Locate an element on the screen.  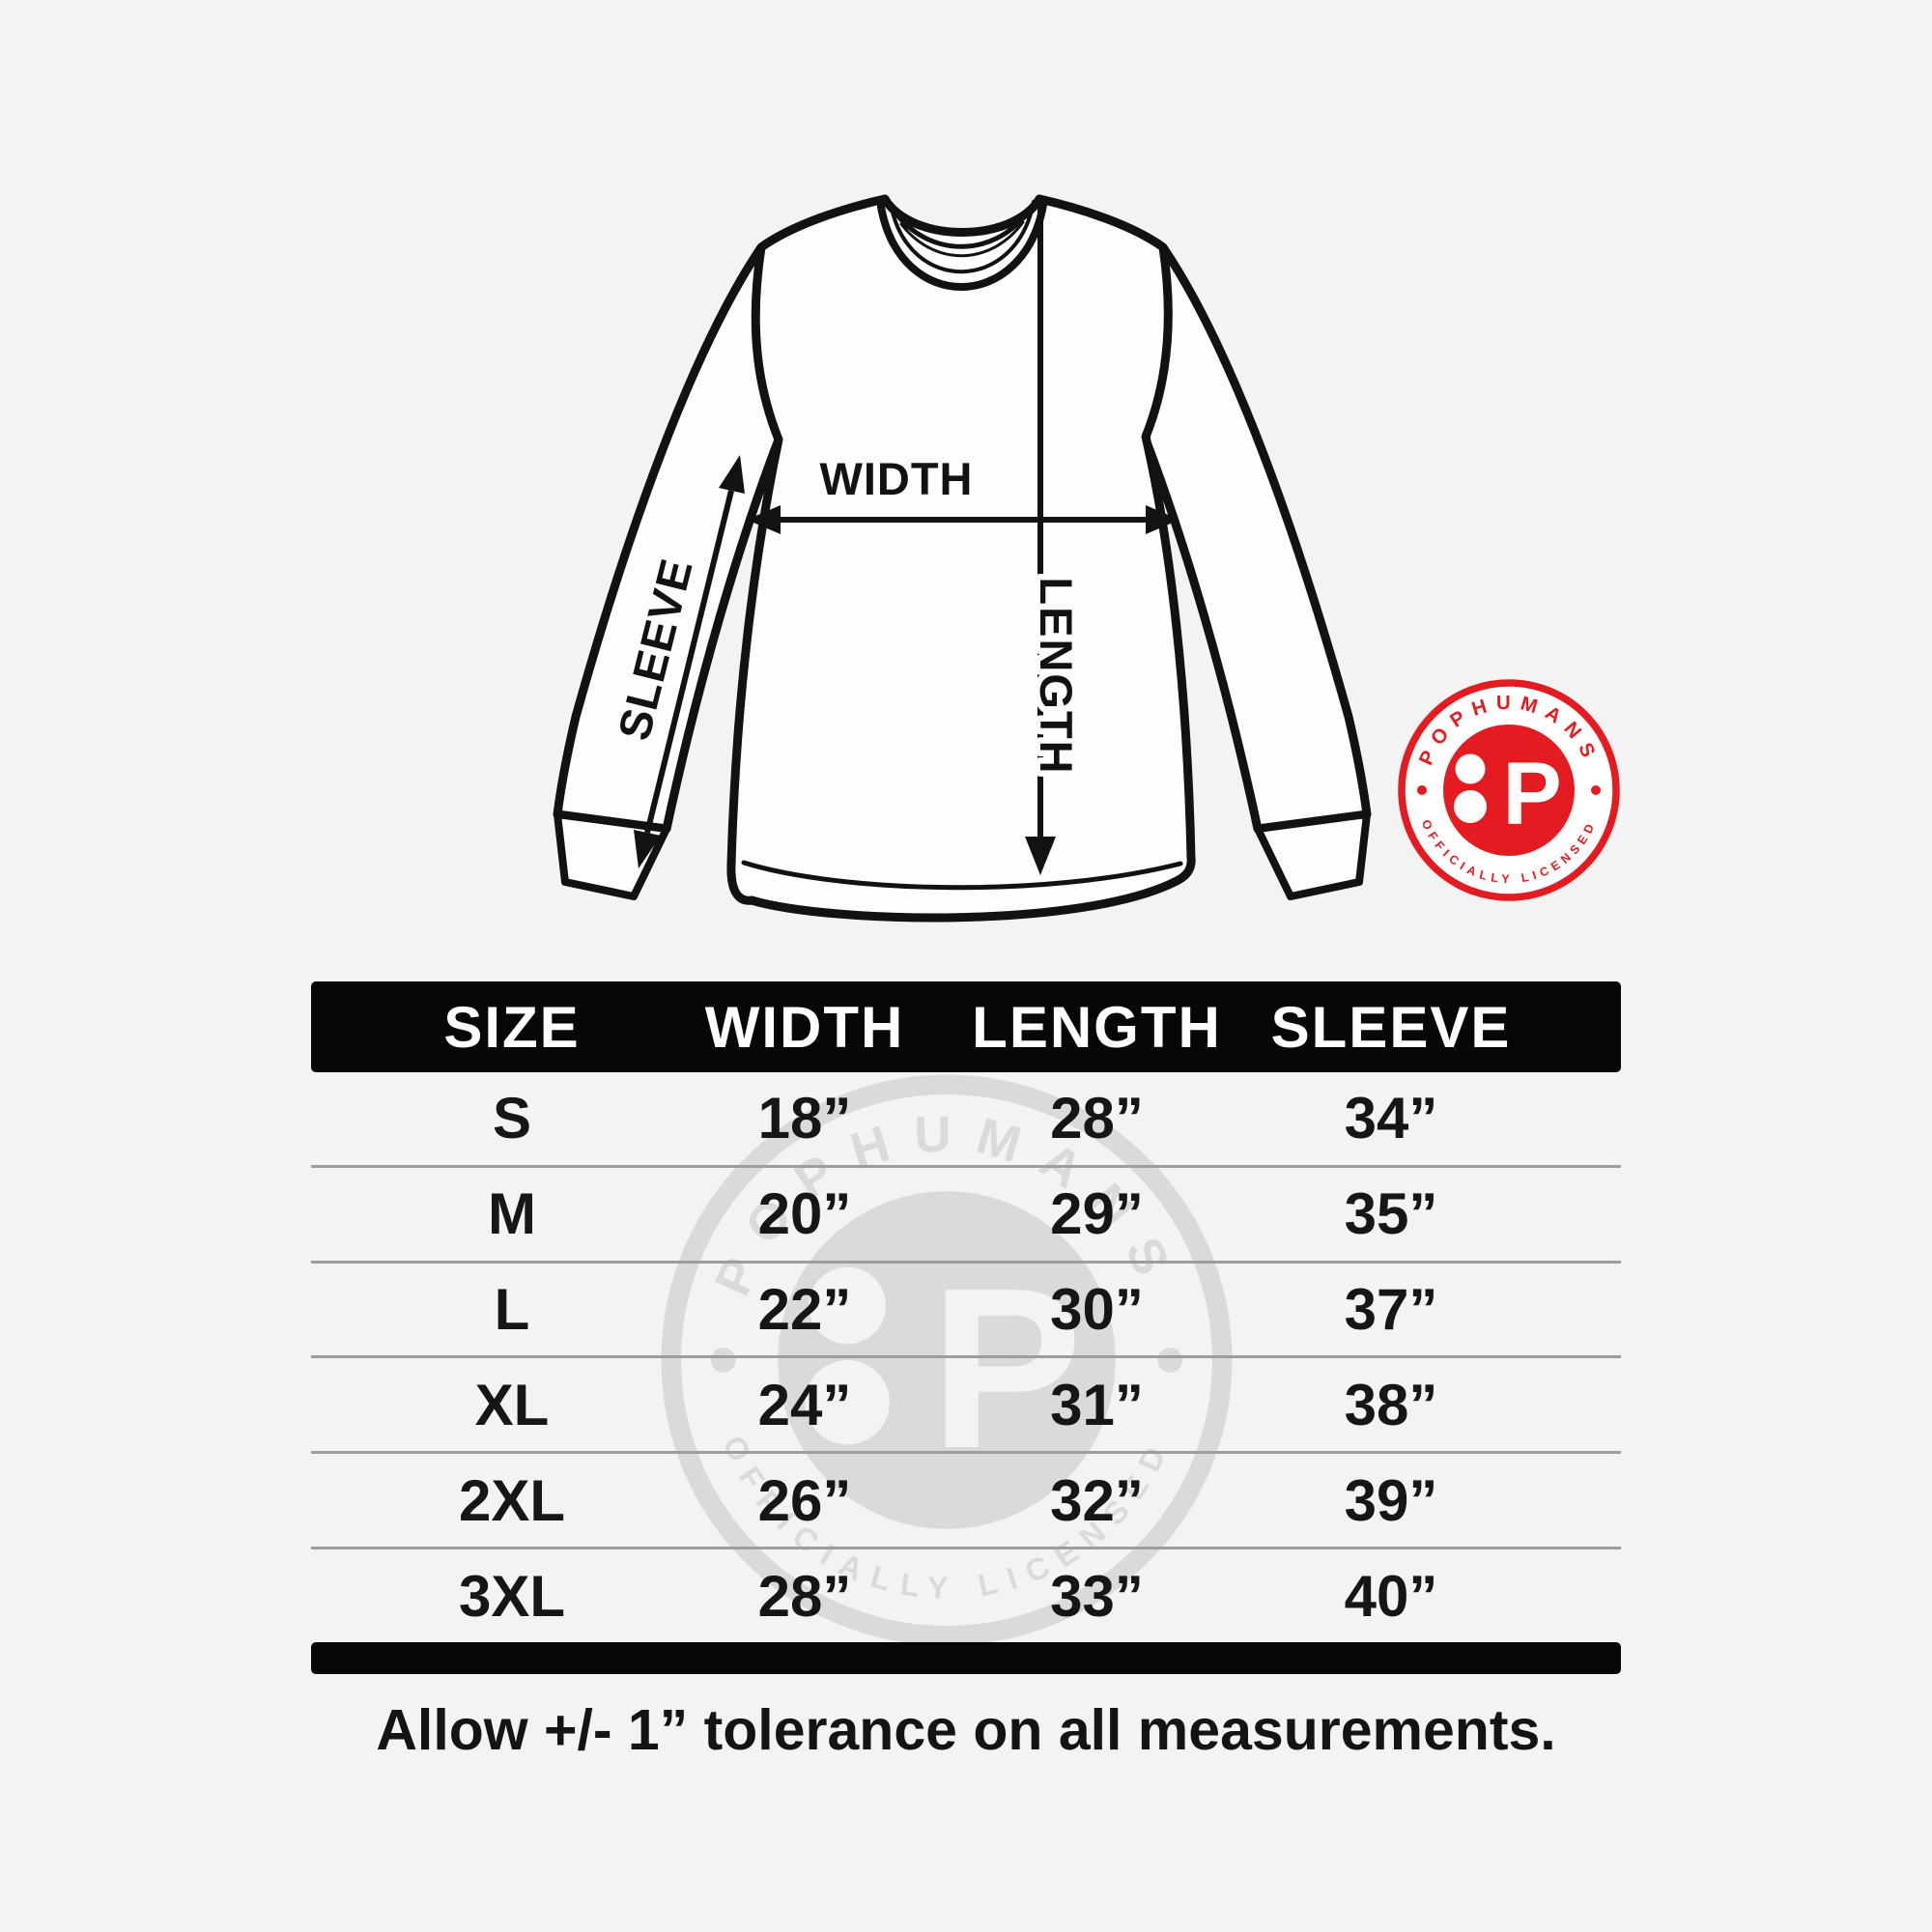
width-arrow-left-head-icon is located at coordinates (764, 519).